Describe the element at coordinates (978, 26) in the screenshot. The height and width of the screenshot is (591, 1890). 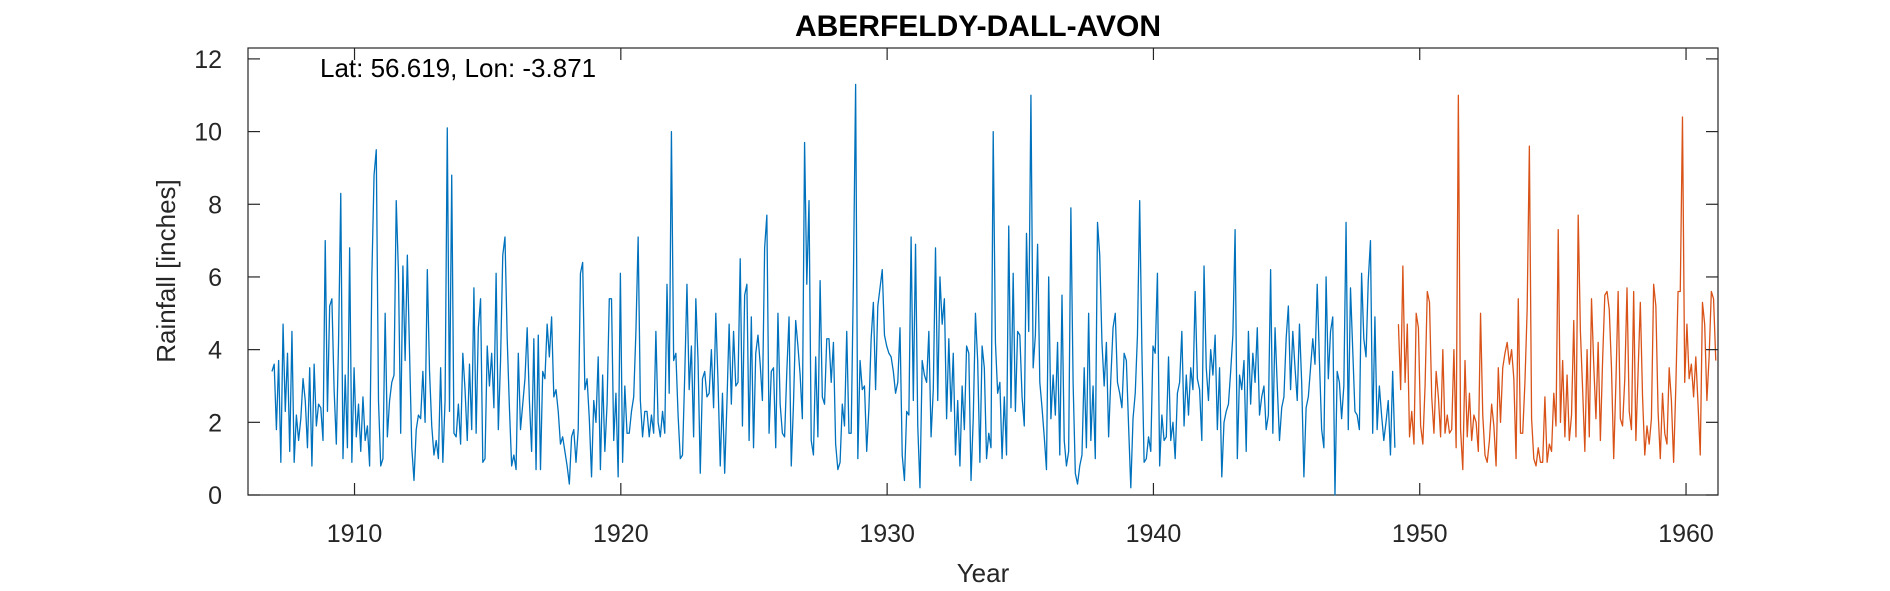
I see `chart-title: ABERFELDY-DALL-AVON` at that location.